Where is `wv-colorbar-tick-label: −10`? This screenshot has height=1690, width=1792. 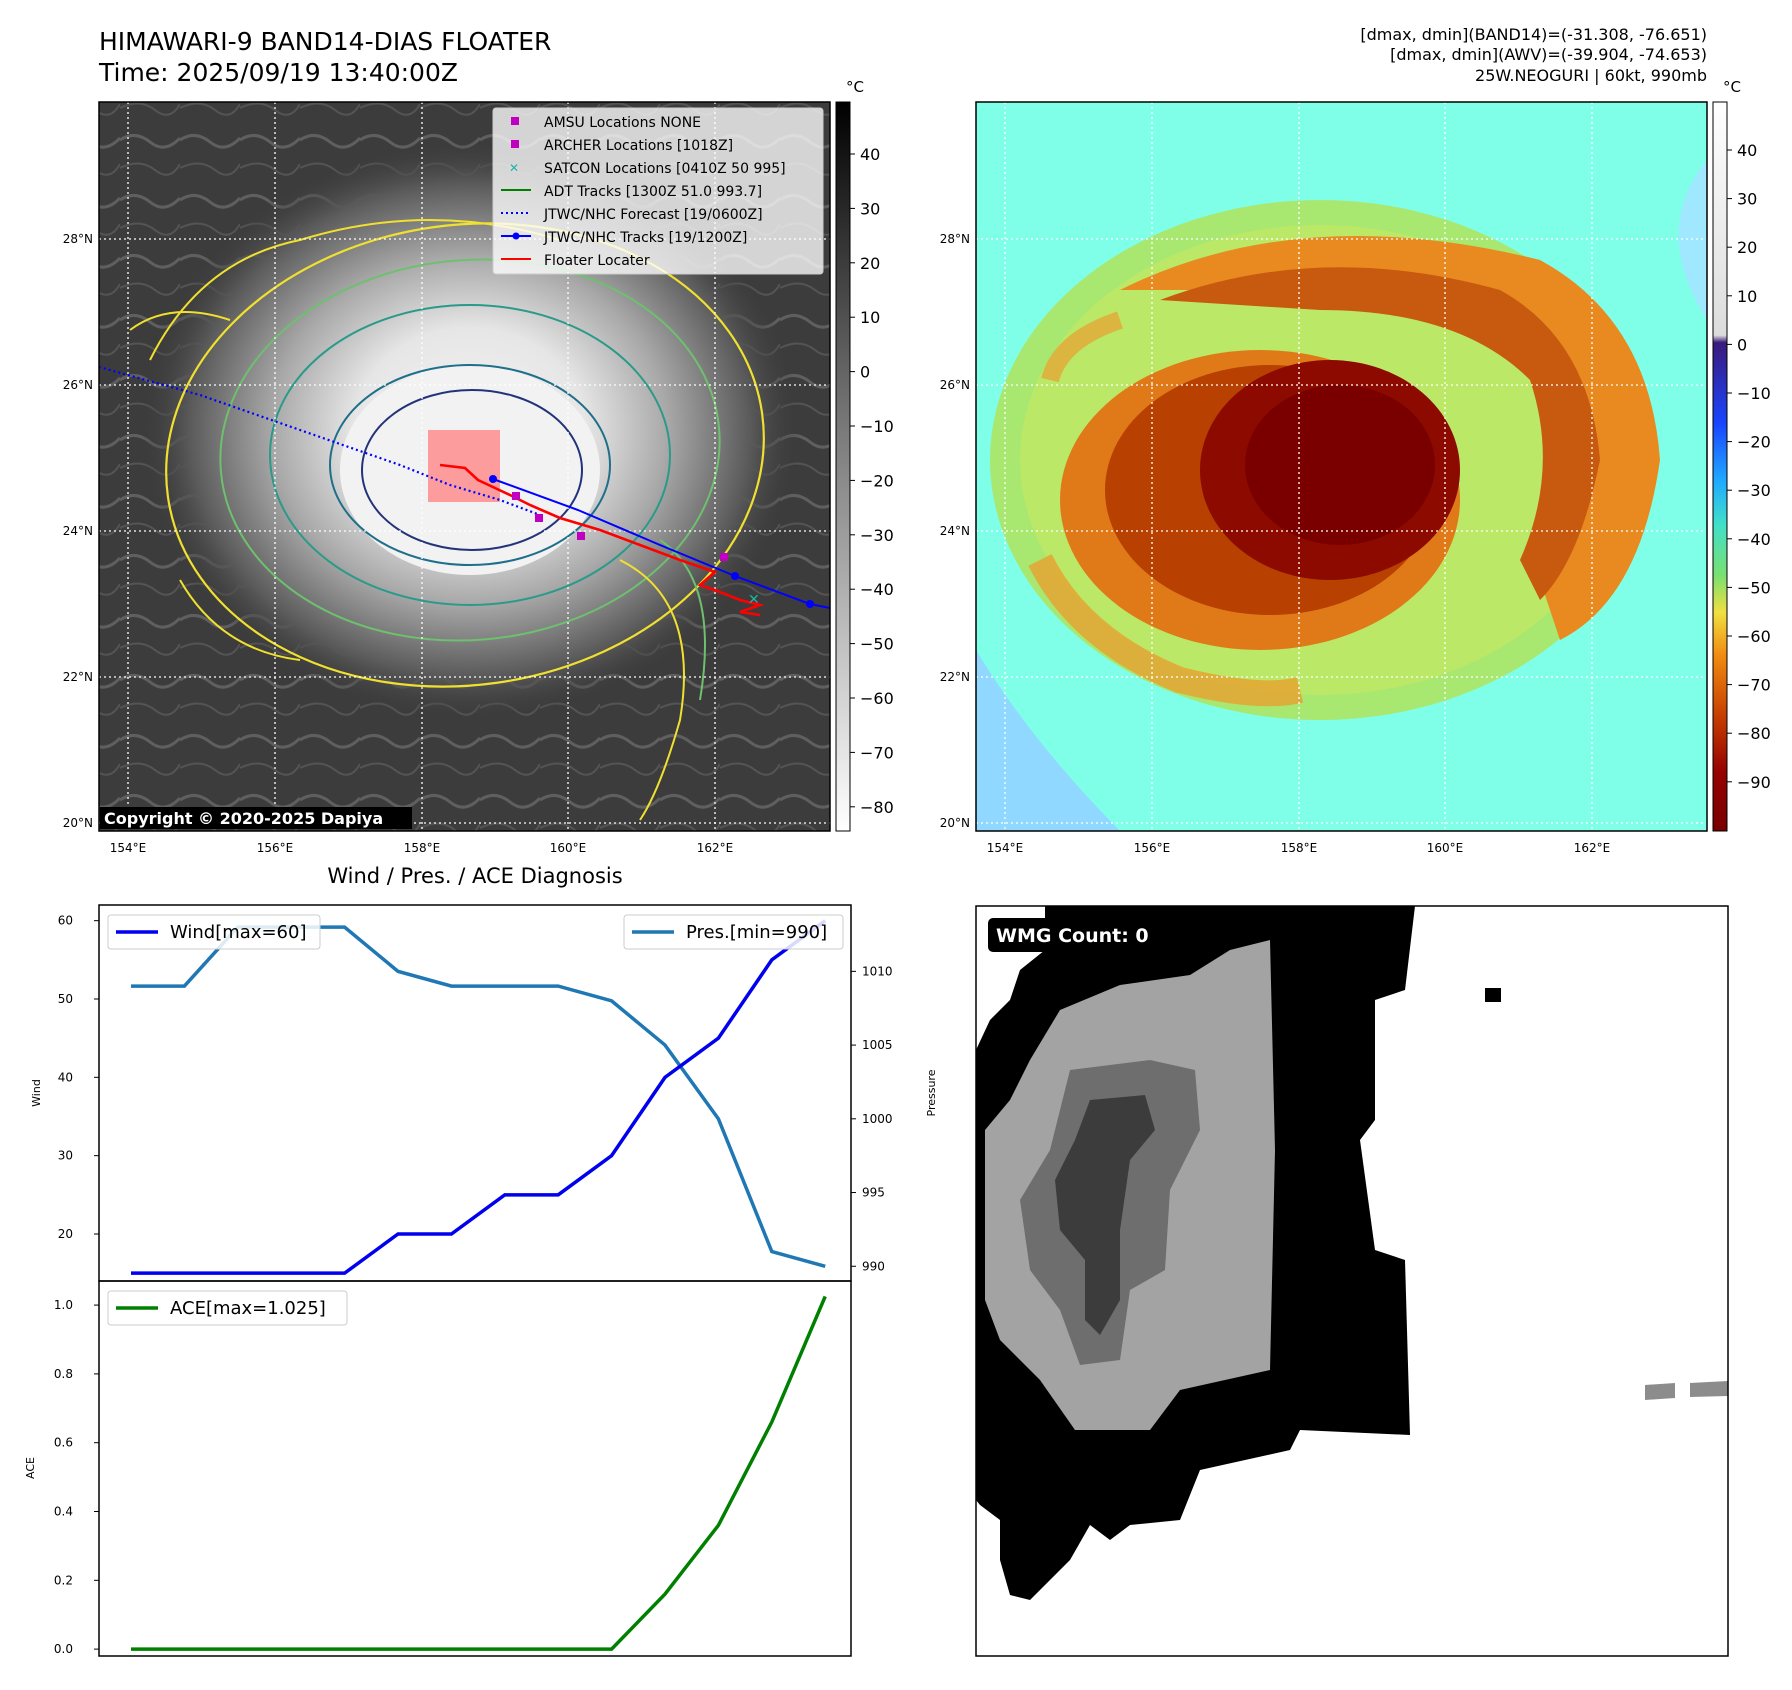 wv-colorbar-tick-label: −10 is located at coordinates (1754, 393).